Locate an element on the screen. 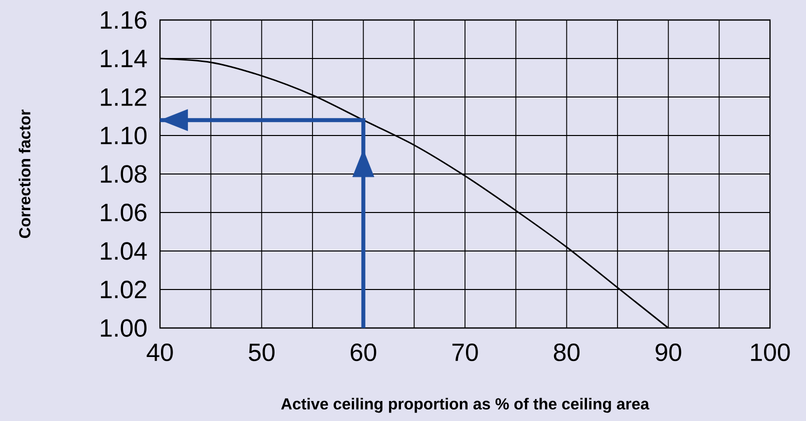 The image size is (806, 421). x-tick-label: 50 is located at coordinates (261, 352).